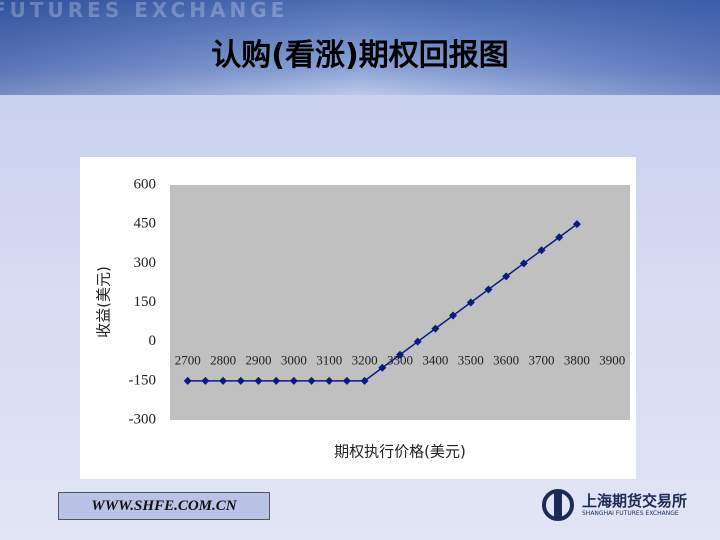 The width and height of the screenshot is (720, 540). Describe the element at coordinates (258, 360) in the screenshot. I see `x-tick-label: 2900` at that location.